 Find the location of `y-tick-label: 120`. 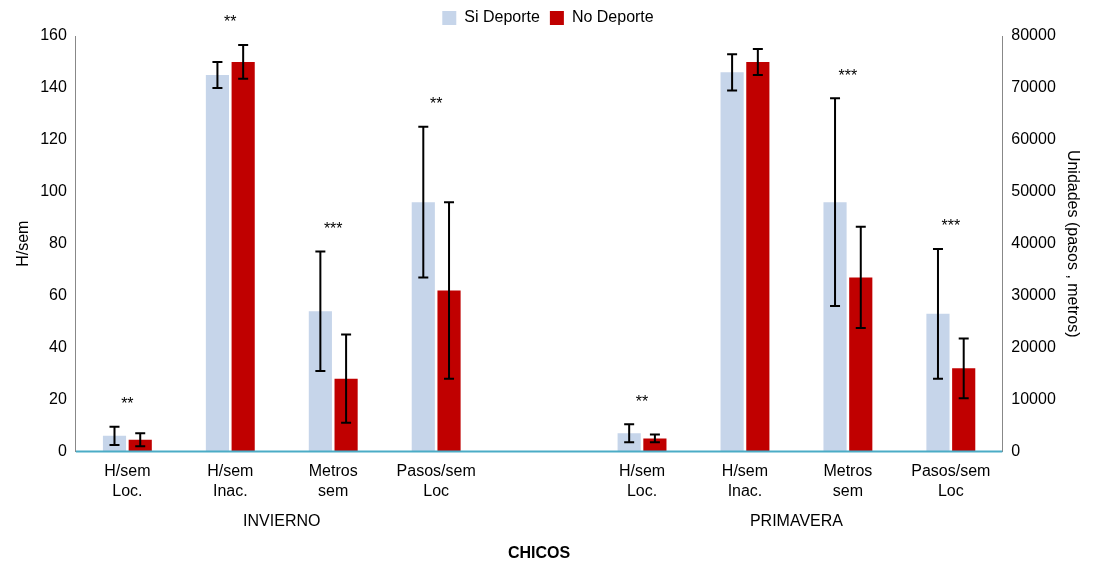

y-tick-label: 120 is located at coordinates (53, 139).